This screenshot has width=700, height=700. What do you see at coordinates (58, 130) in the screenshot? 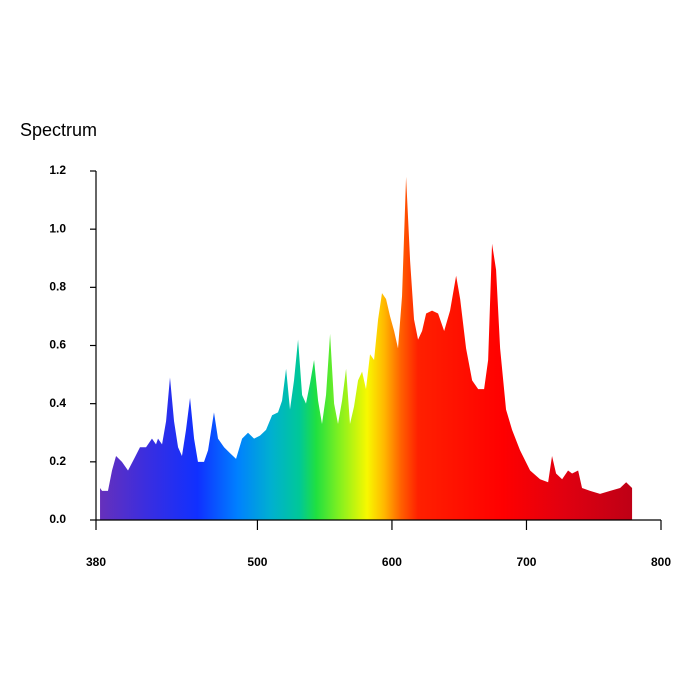
I see `chart-title: Spectrum` at bounding box center [58, 130].